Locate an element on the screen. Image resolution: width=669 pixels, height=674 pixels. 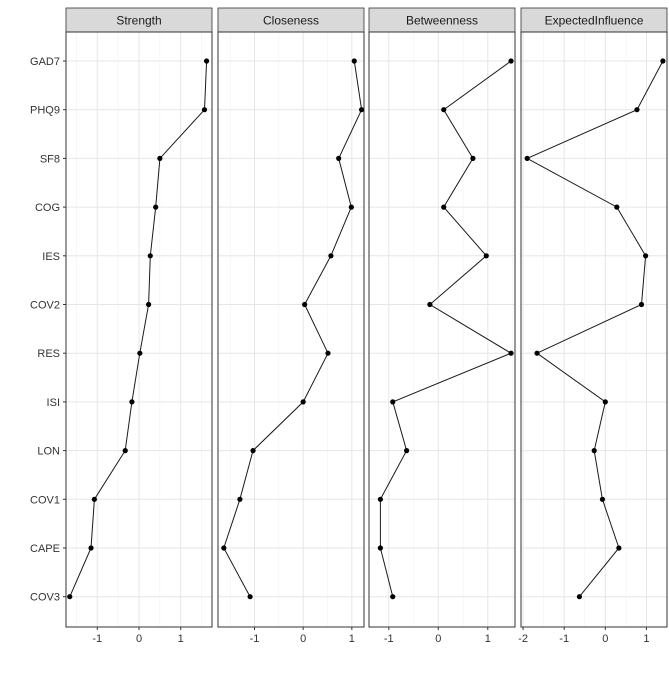
point-betweenness-res is located at coordinates (511, 353).